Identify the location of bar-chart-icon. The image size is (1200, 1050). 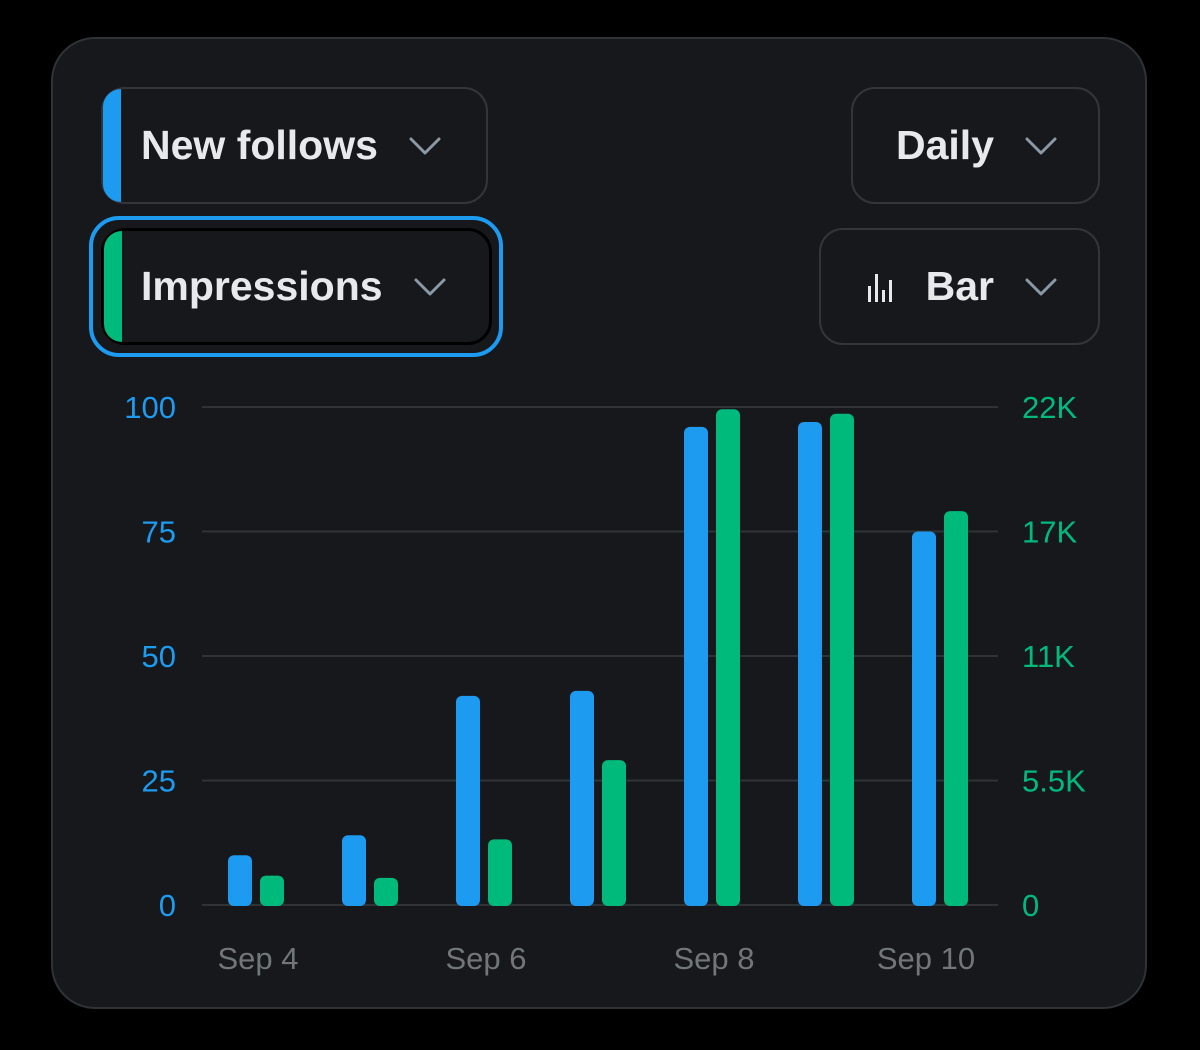
(882, 287).